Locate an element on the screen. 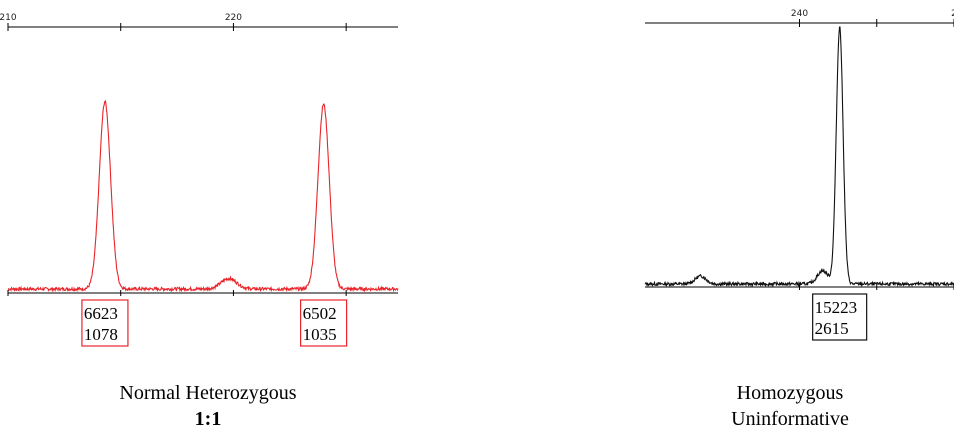 The width and height of the screenshot is (954, 438). peak-height-label: 1078 is located at coordinates (101, 334).